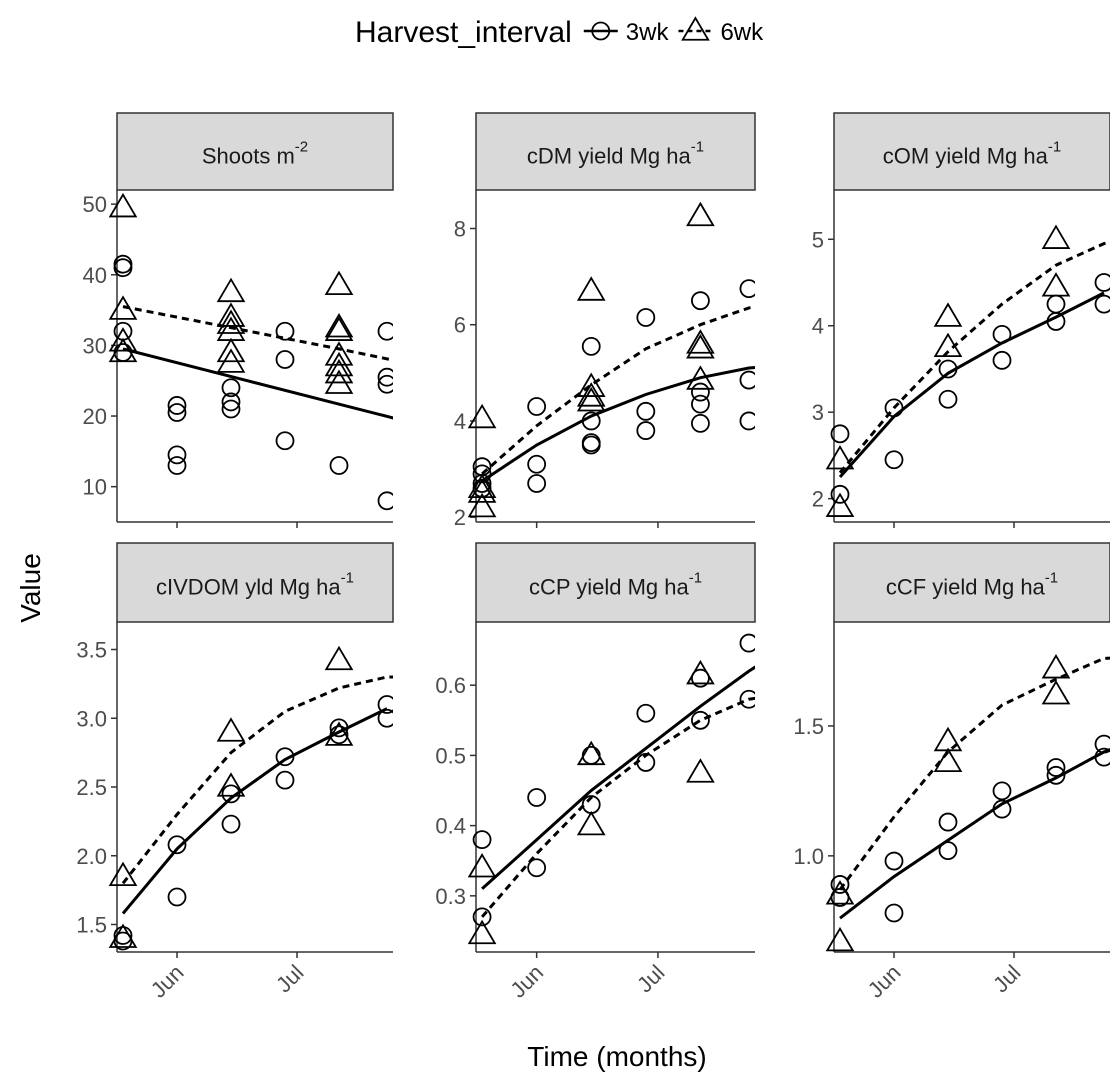 The height and width of the screenshot is (1086, 1110). Describe the element at coordinates (95, 416) in the screenshot. I see `y-tick-label: 20` at that location.